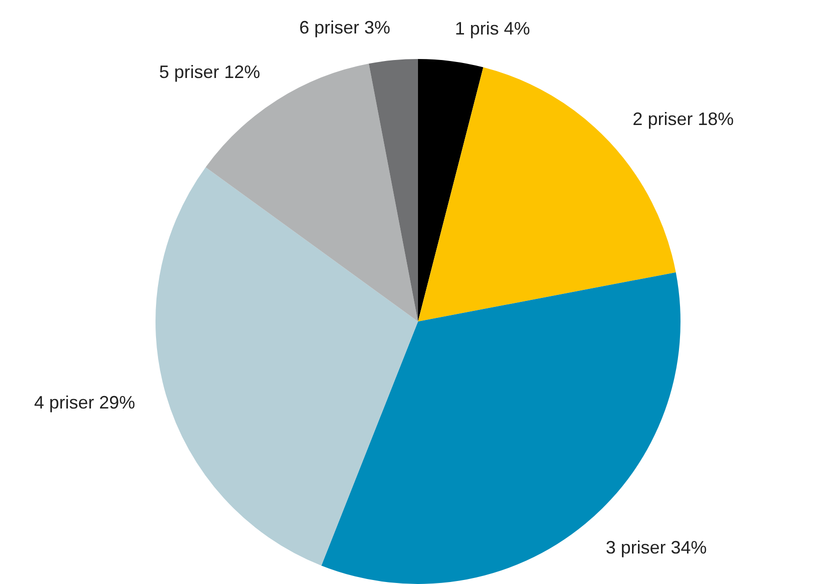 This screenshot has width=819, height=584. What do you see at coordinates (656, 547) in the screenshot?
I see `slice-label: 3 priser 34%` at bounding box center [656, 547].